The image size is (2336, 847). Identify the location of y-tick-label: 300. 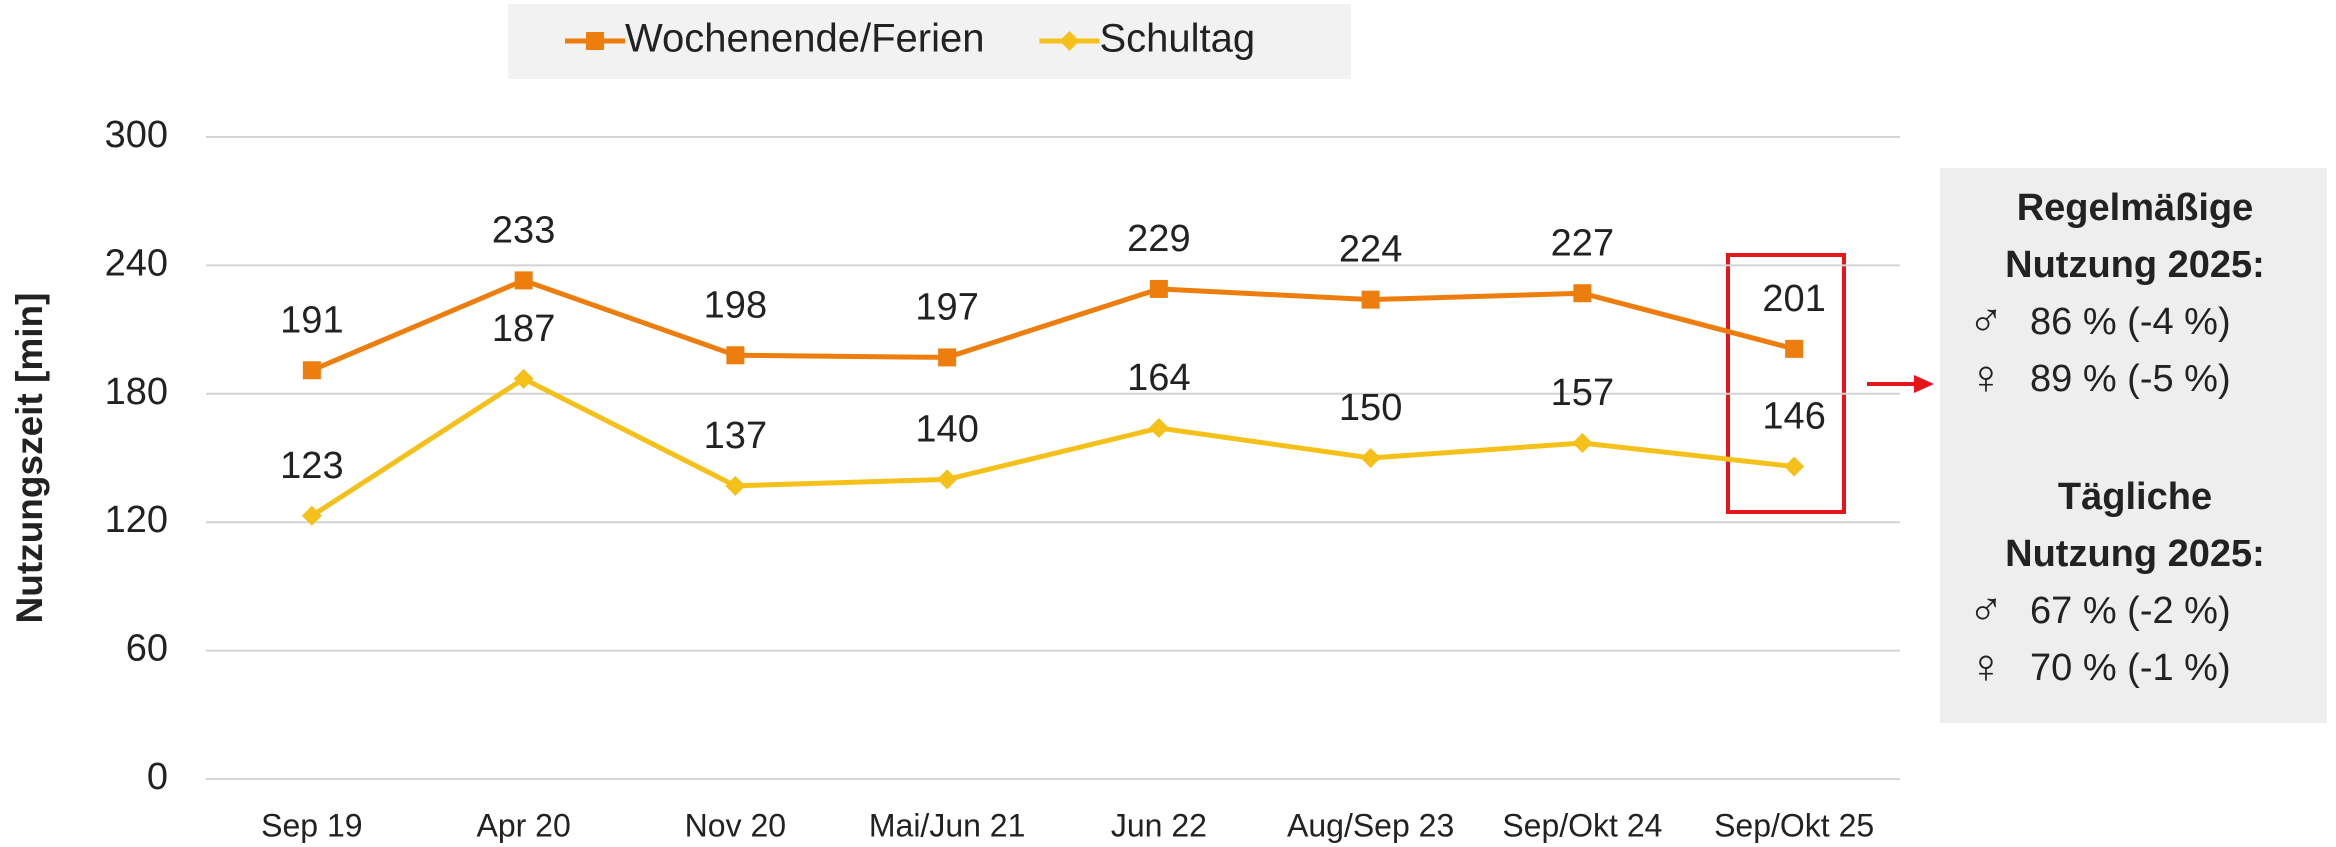
(136, 135).